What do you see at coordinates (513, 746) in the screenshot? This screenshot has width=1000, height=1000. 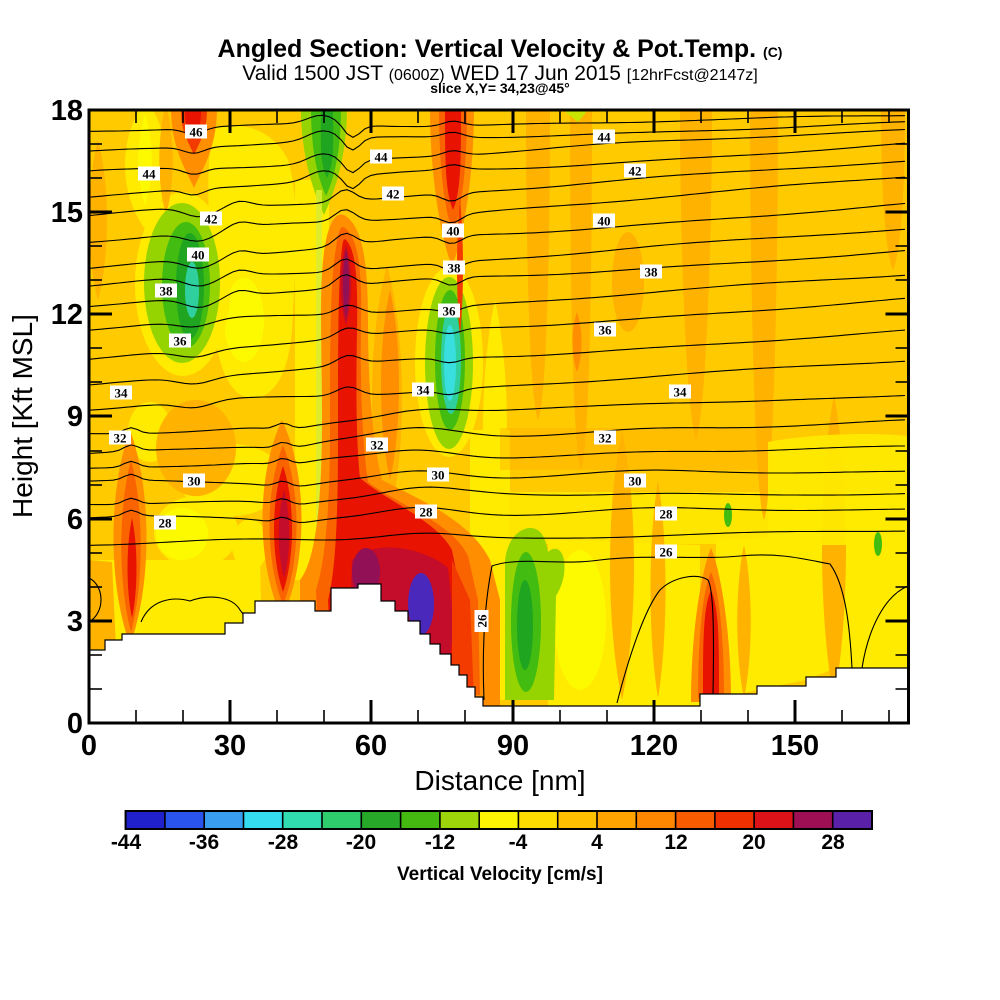 I see `svg-text: 90` at bounding box center [513, 746].